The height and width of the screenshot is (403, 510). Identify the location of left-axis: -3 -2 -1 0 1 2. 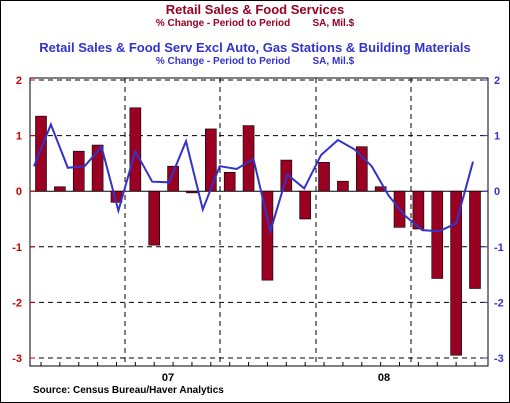
(23, 220).